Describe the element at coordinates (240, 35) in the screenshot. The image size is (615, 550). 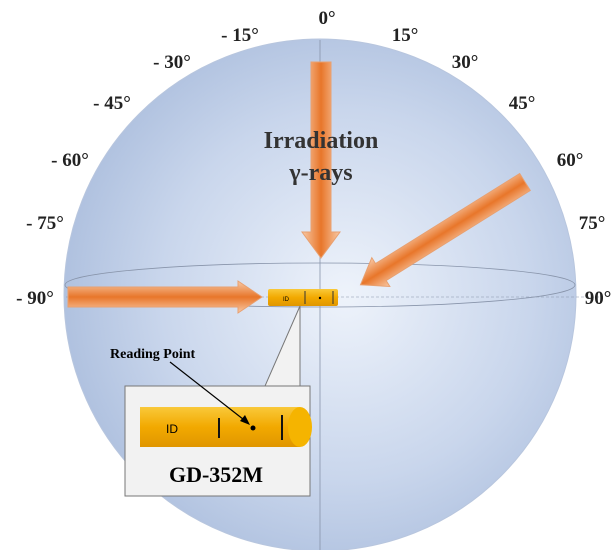
I see `angle-label: - 15°` at that location.